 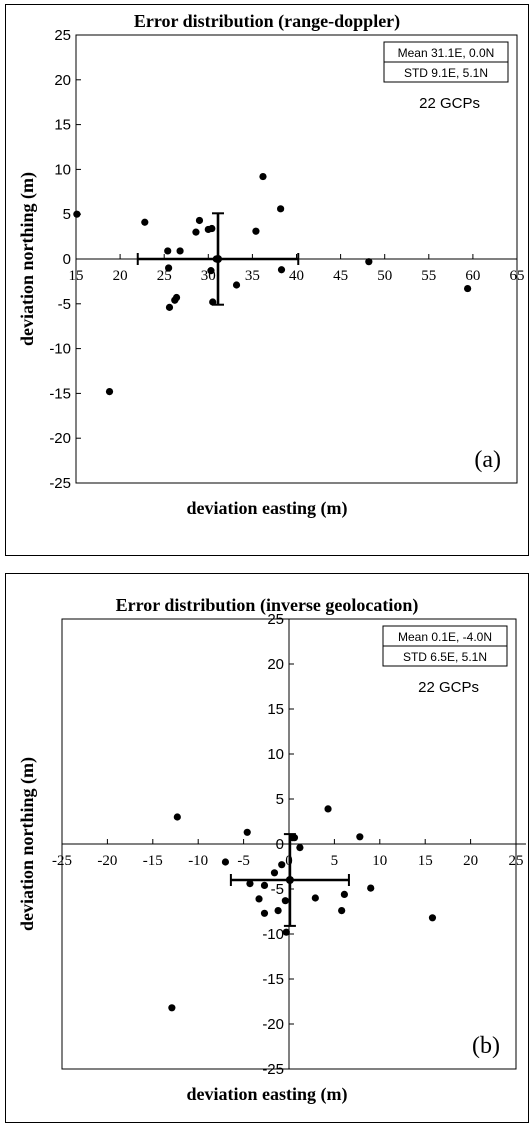 What do you see at coordinates (296, 276) in the screenshot?
I see `x-tick-label: 40` at bounding box center [296, 276].